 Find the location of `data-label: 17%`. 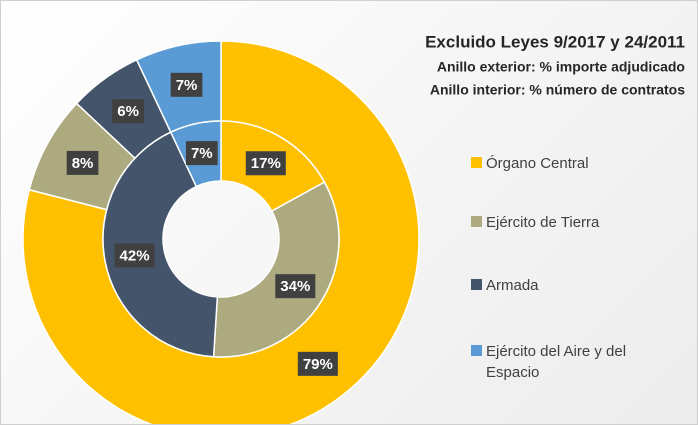

data-label: 17% is located at coordinates (265, 163).